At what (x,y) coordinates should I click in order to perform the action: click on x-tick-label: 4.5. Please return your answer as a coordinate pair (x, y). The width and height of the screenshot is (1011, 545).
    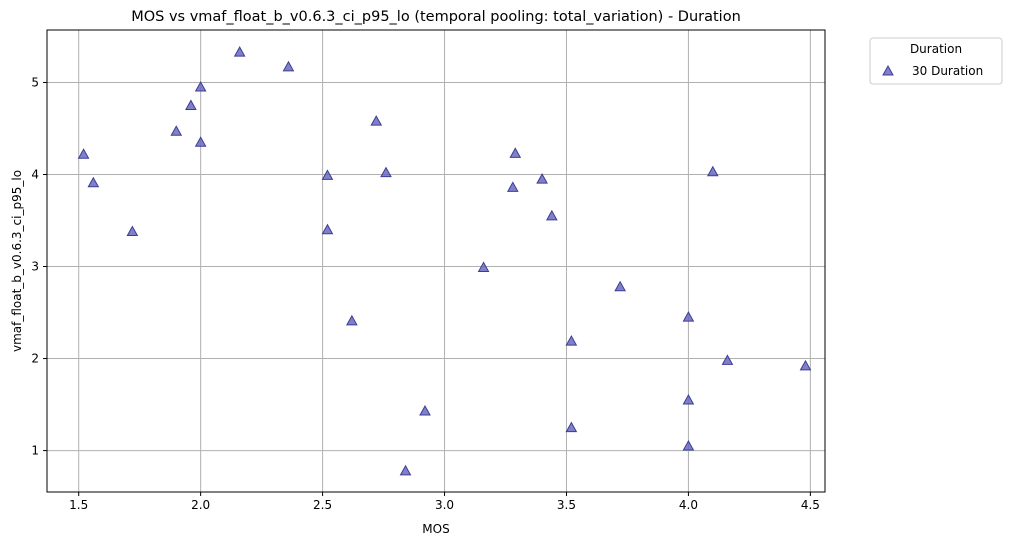
    Looking at the image, I should click on (810, 505).